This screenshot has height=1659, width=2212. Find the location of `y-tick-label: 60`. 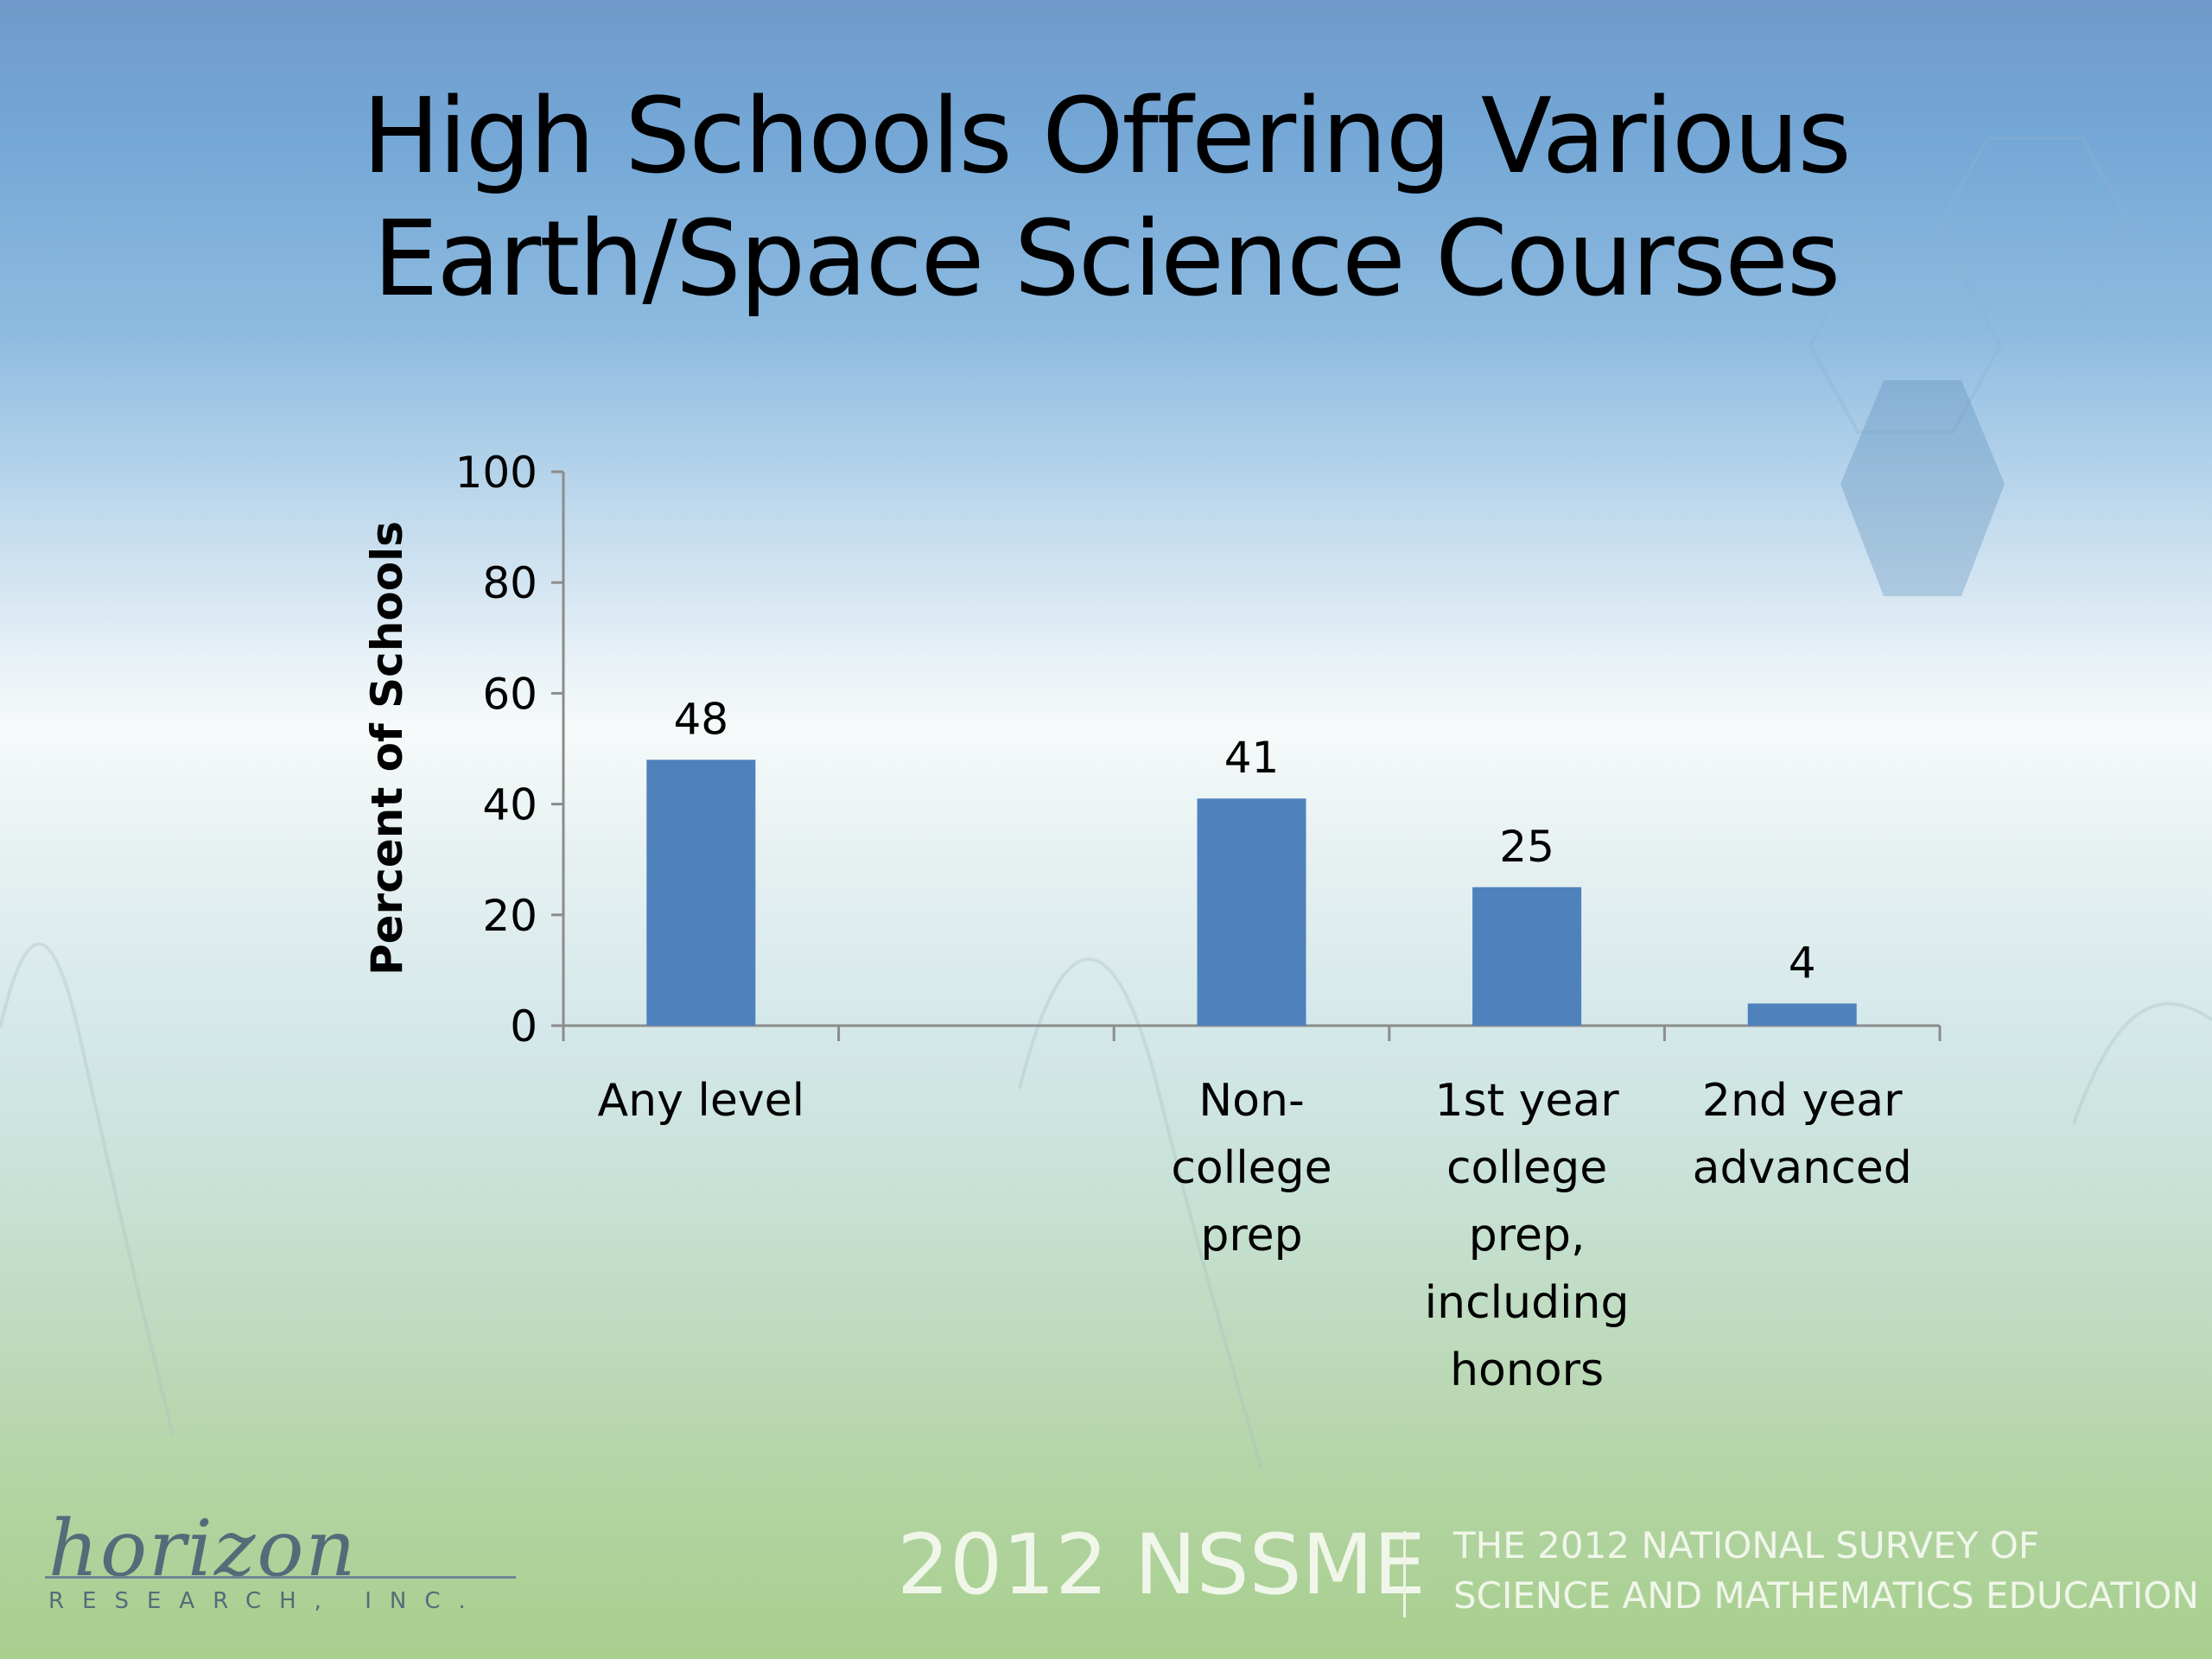

y-tick-label: 60 is located at coordinates (509, 694).